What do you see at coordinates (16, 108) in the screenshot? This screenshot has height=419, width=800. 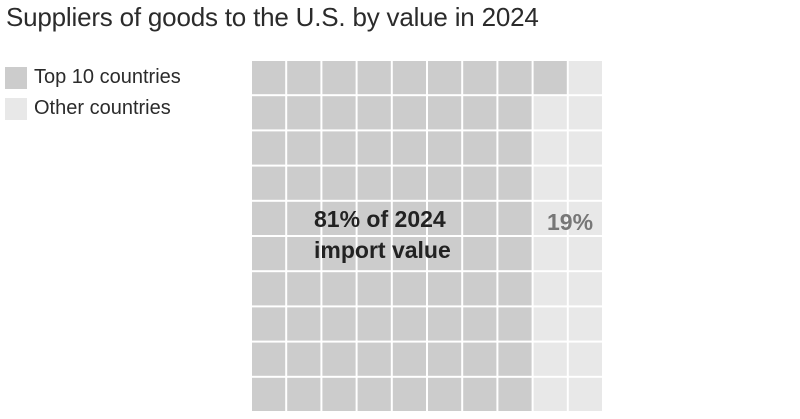 I see `legend-swatch-other` at bounding box center [16, 108].